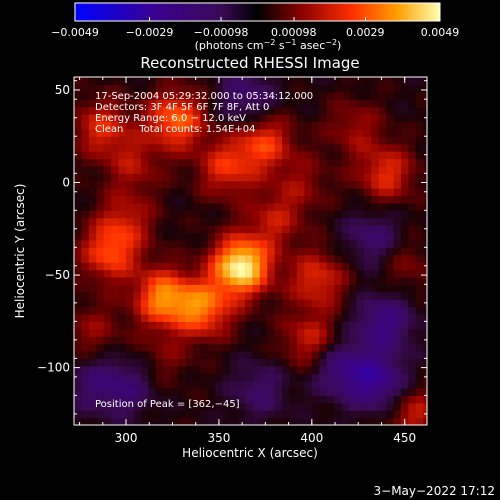  Describe the element at coordinates (57, 275) in the screenshot. I see `y-tick-label: −50` at that location.